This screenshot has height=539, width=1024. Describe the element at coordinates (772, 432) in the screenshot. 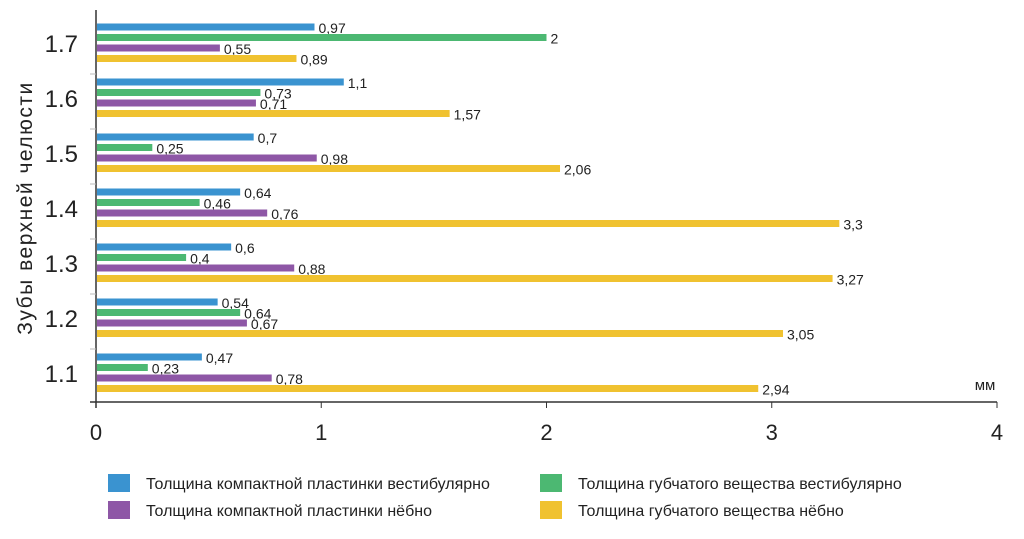

I see `x-tick-label: 3` at that location.